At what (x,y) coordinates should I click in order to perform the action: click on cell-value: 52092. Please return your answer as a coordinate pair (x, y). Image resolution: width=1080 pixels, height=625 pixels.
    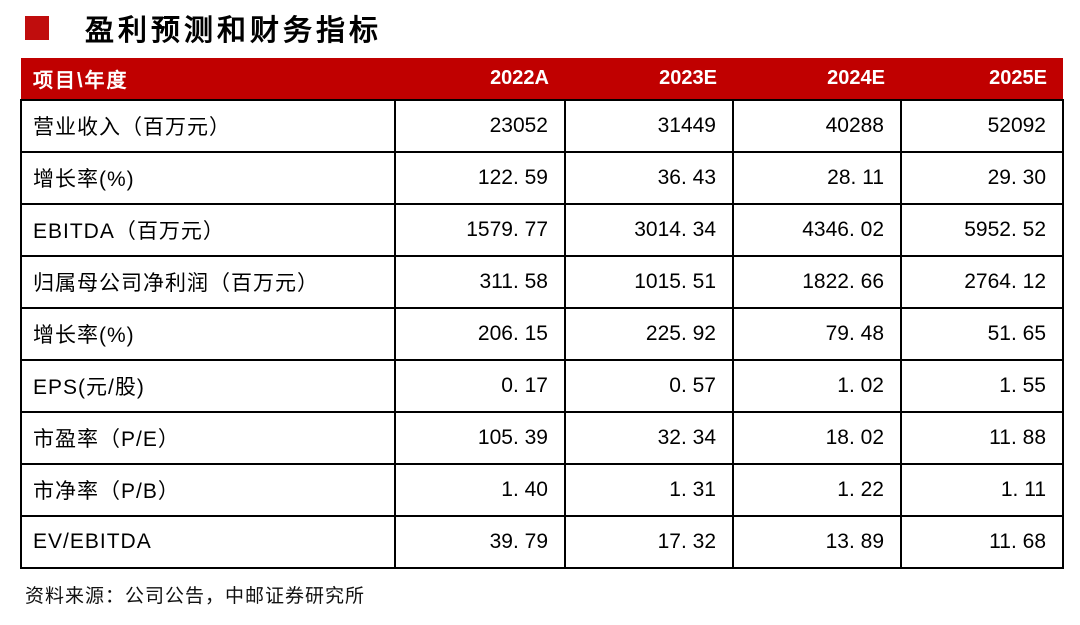
    Looking at the image, I should click on (982, 126).